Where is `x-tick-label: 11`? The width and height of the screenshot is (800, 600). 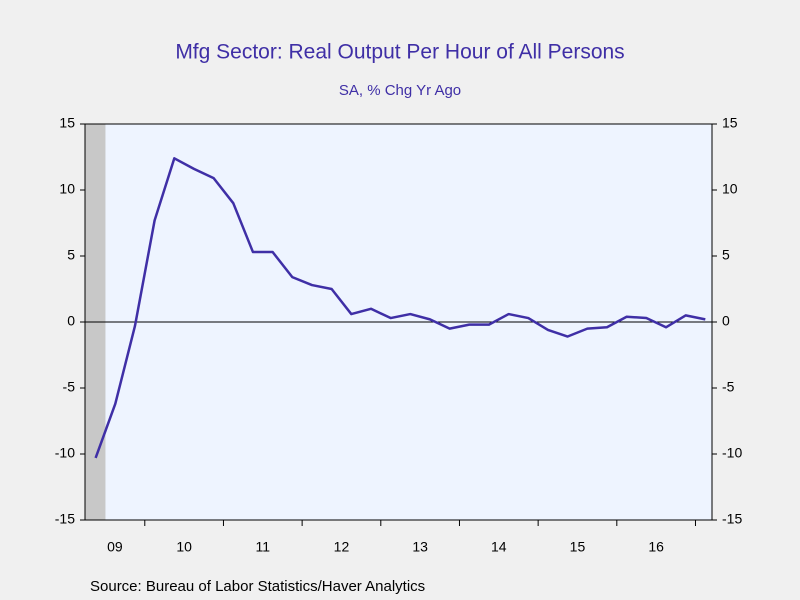
x-tick-label: 11 is located at coordinates (263, 547).